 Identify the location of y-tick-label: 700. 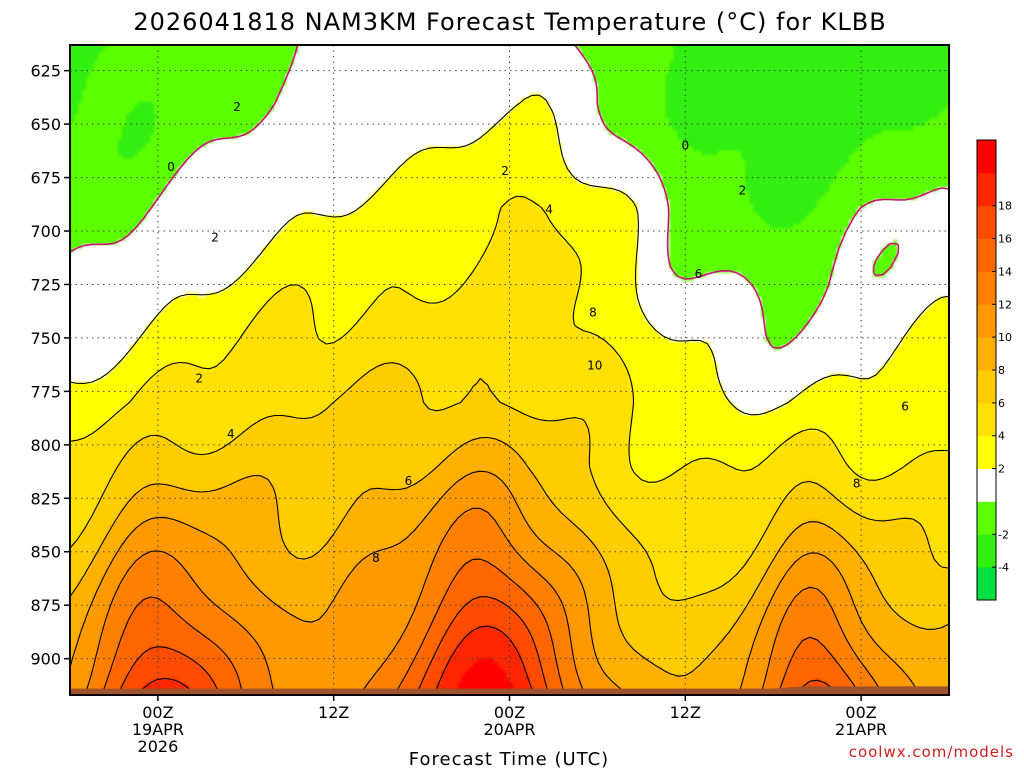
(45, 231).